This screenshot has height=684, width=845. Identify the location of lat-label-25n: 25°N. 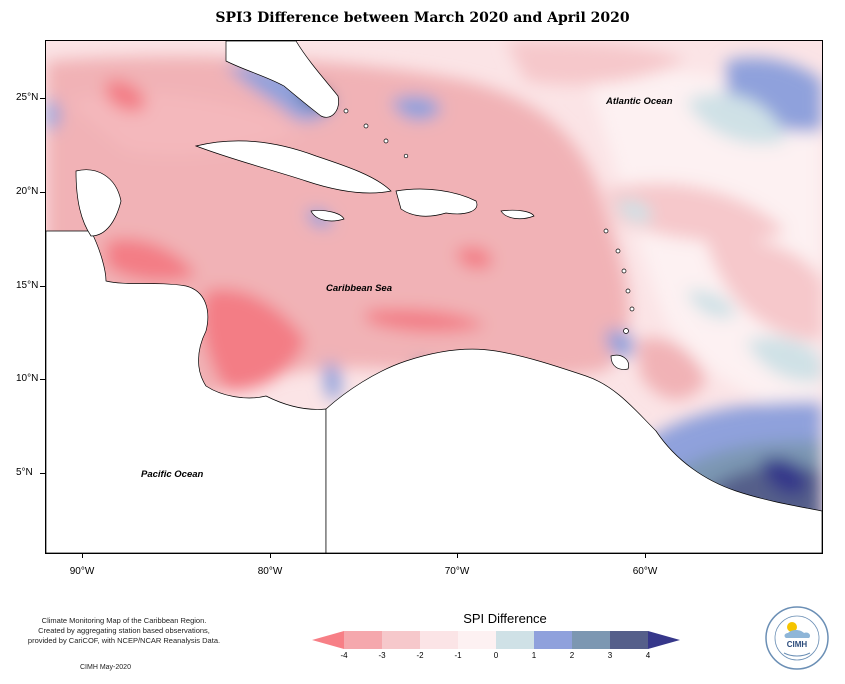
(27, 97).